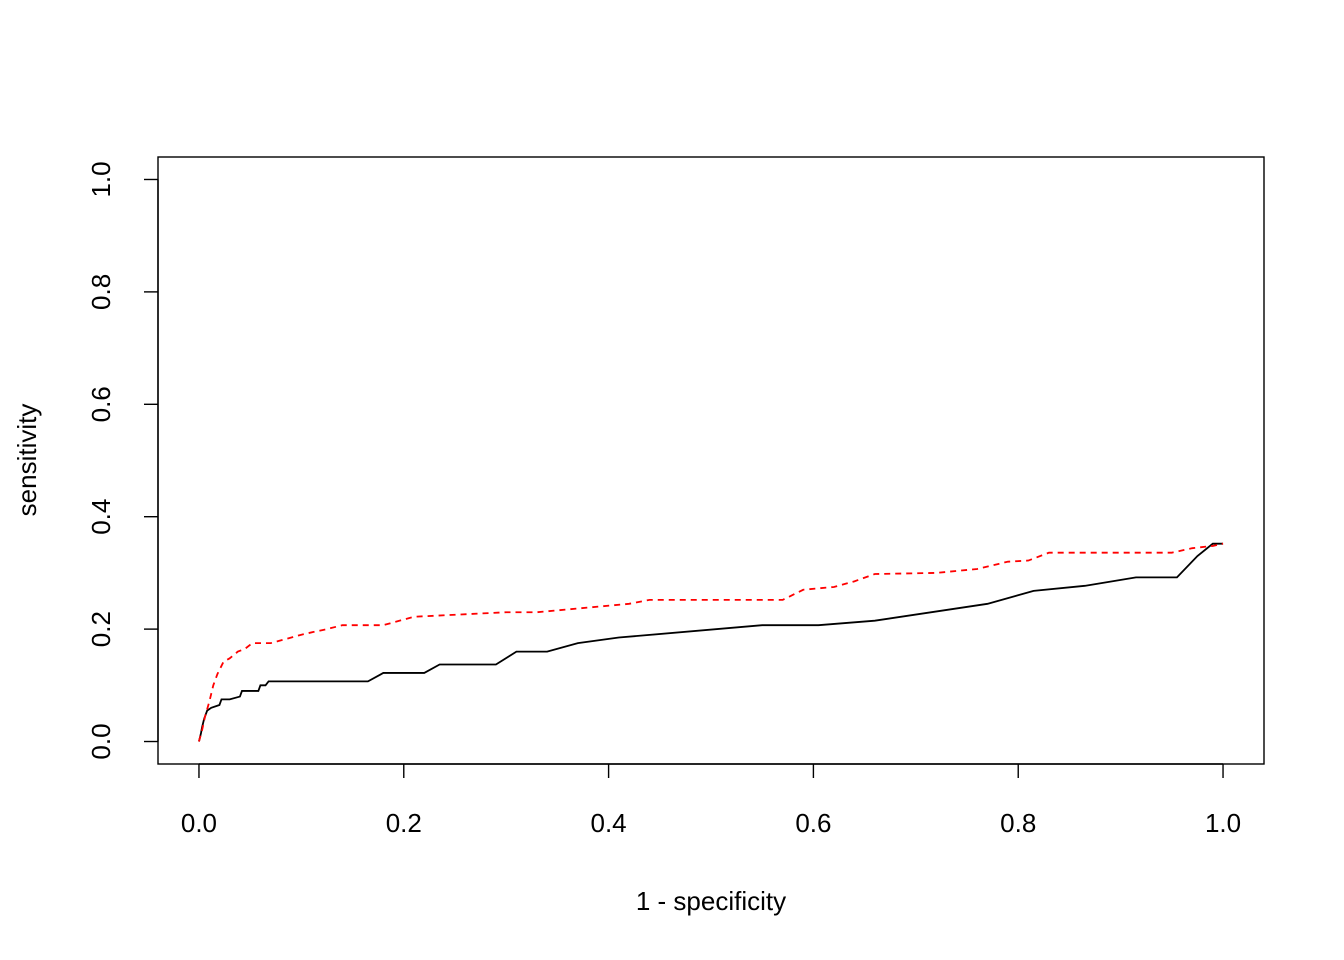 The image size is (1344, 960). What do you see at coordinates (404, 823) in the screenshot?
I see `x-tick-label: 0.2` at bounding box center [404, 823].